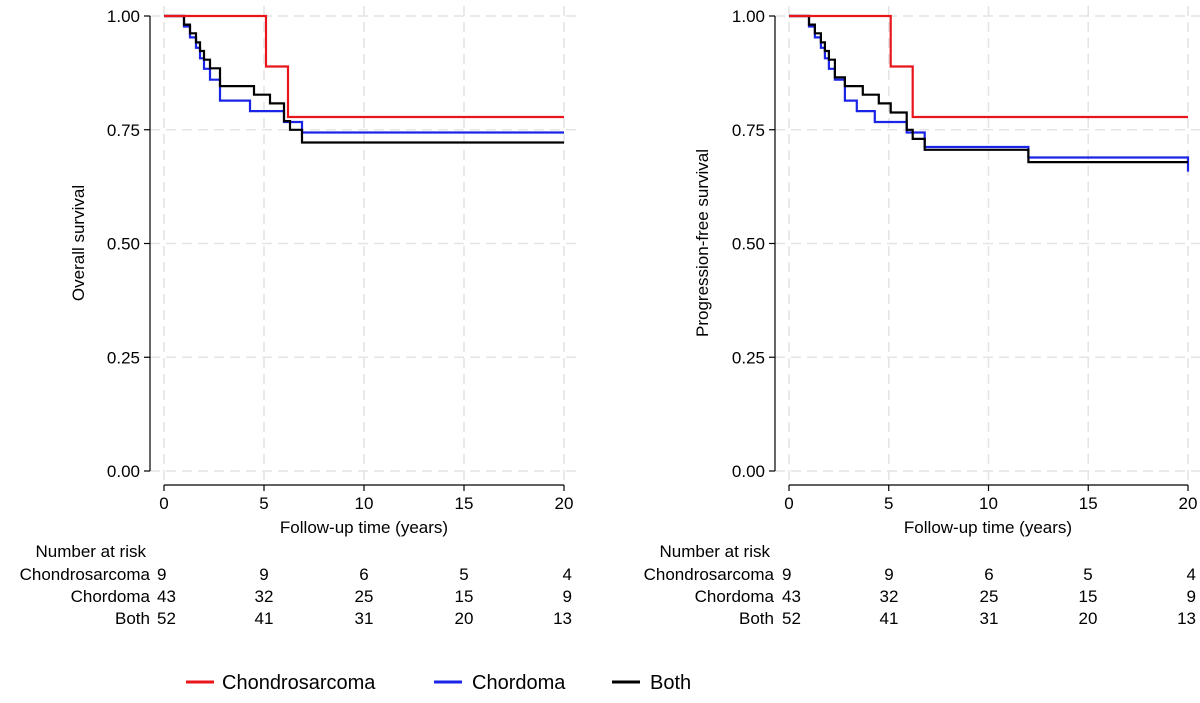 The width and height of the screenshot is (1200, 703). Describe the element at coordinates (78, 243) in the screenshot. I see `y-axis-label-overall: Overall survival` at that location.